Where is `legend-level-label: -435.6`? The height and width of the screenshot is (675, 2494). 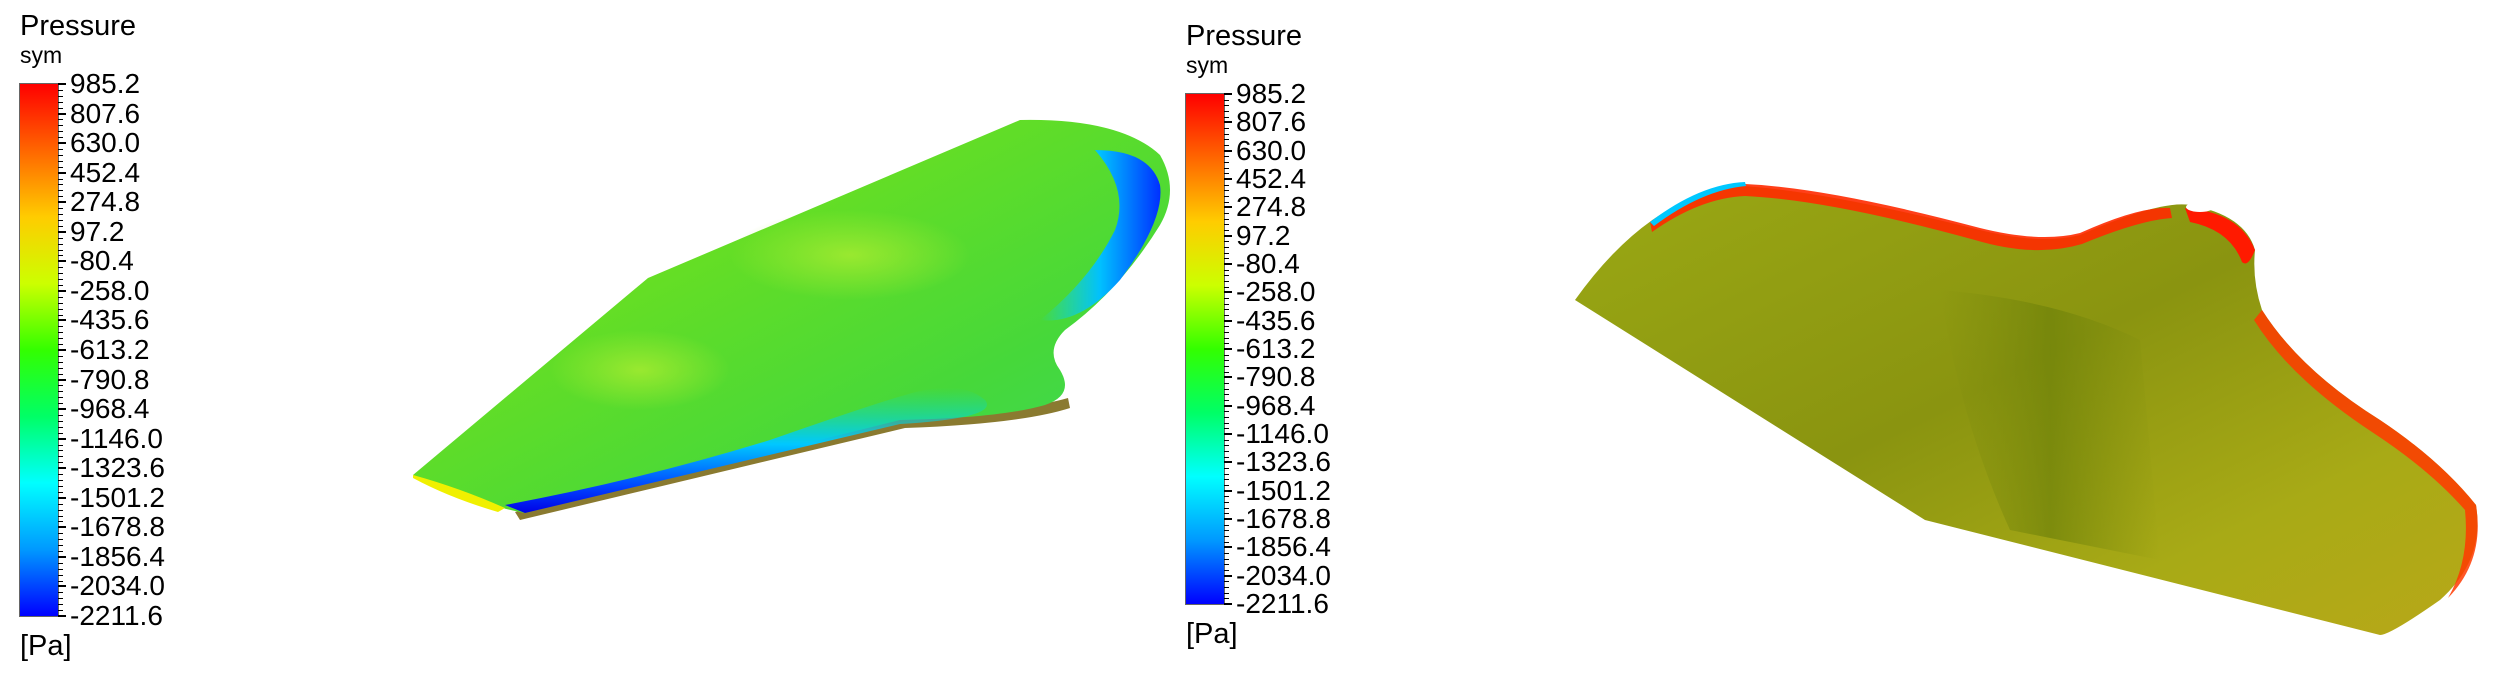 legend-level-label: -435.6 is located at coordinates (1276, 320).